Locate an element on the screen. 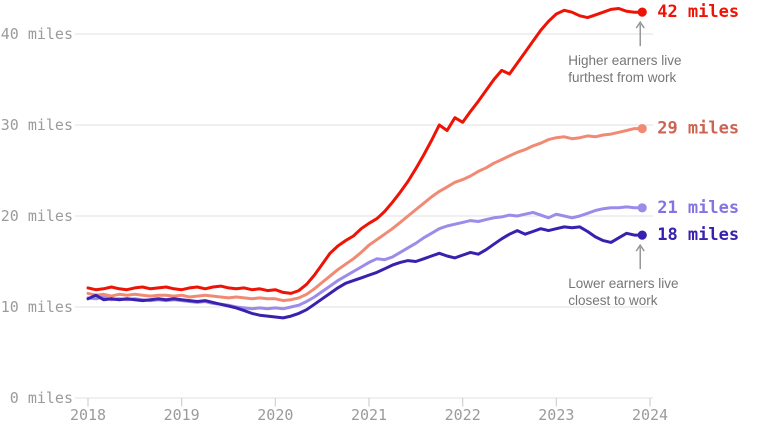 This screenshot has height=432, width=768. x-axis-tick-label: 2019 is located at coordinates (182, 415).